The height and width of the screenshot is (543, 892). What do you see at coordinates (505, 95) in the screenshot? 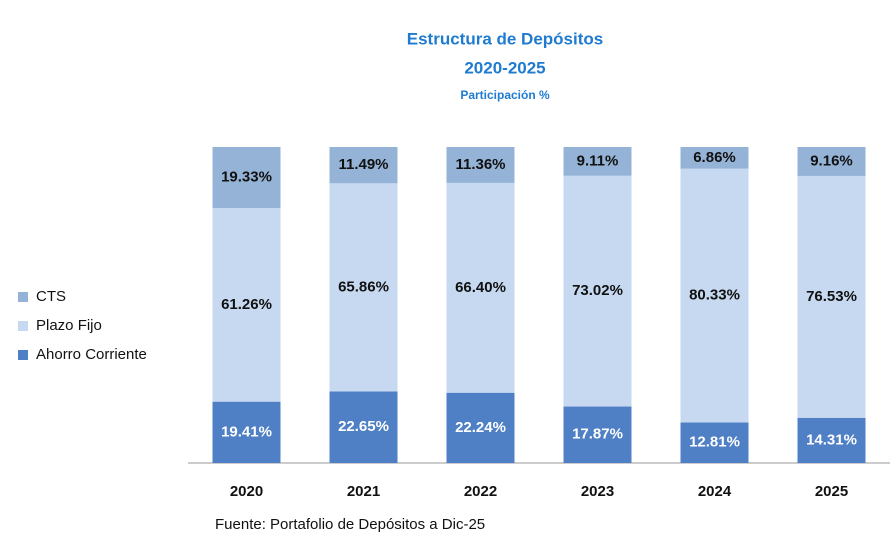
I see `chart-subtitle2: Participación %` at bounding box center [505, 95].